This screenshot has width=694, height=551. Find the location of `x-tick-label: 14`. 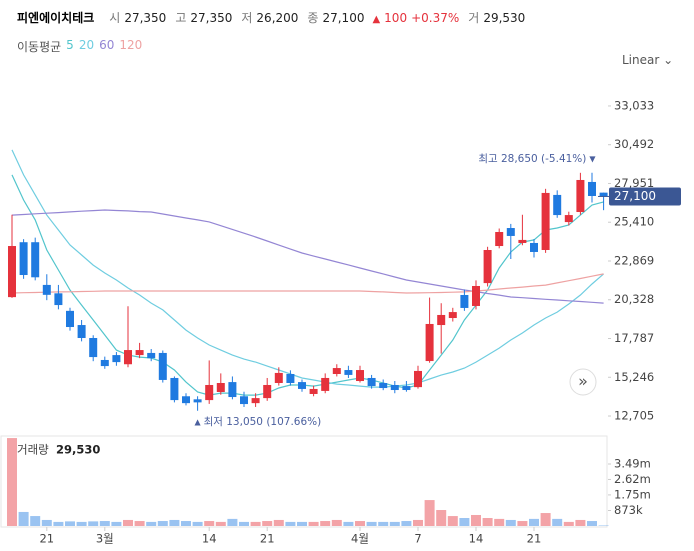

x-tick-label: 14 is located at coordinates (209, 539).